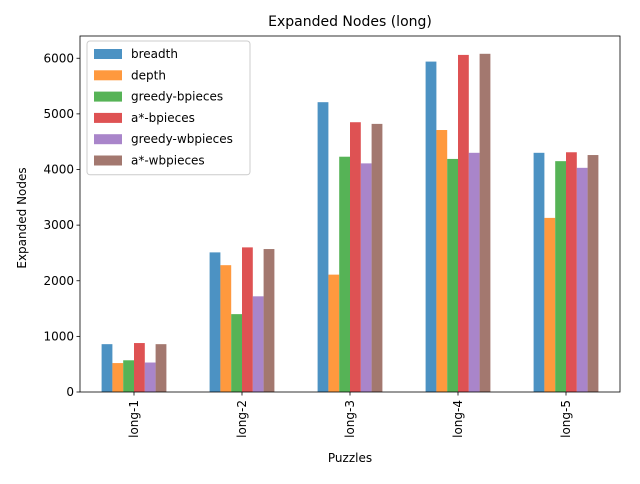  What do you see at coordinates (566, 419) in the screenshot?
I see `x-tick-label: long-5` at bounding box center [566, 419].